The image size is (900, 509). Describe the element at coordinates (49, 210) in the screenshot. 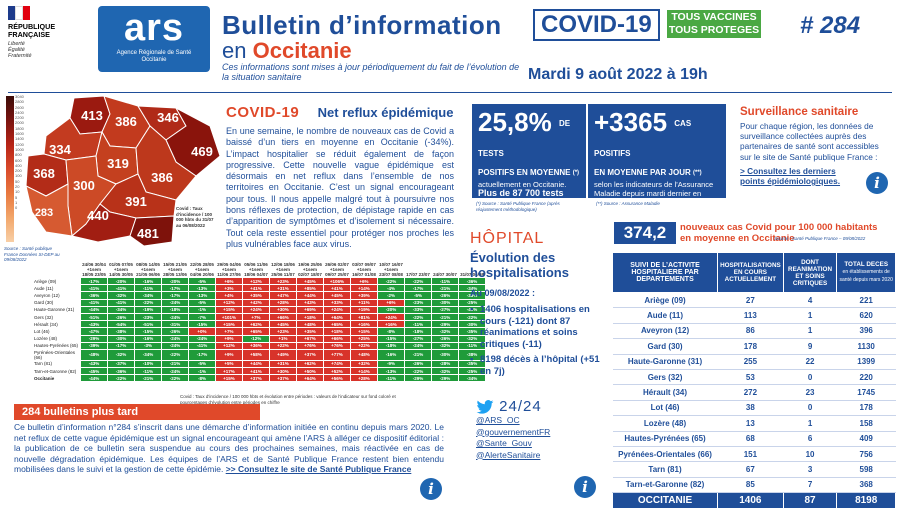

I see `dept-hautes-pyrenees` at that location.